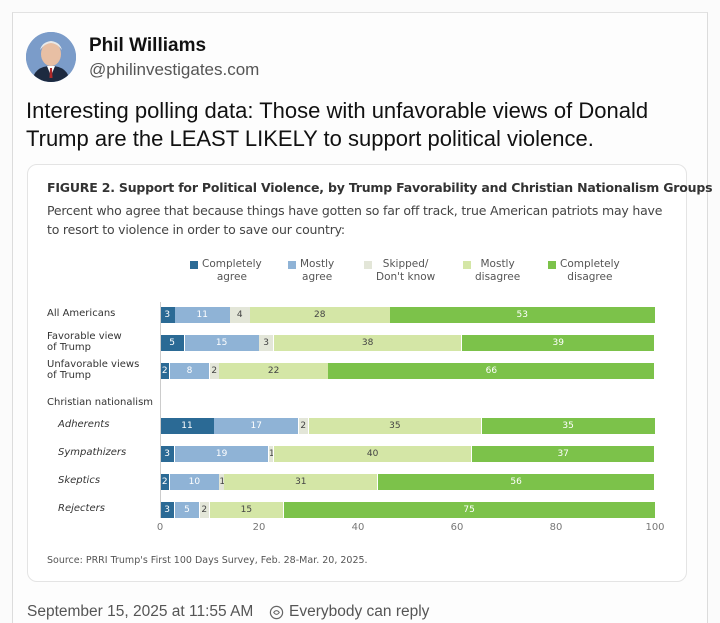  What do you see at coordinates (51, 57) in the screenshot?
I see `avatar` at bounding box center [51, 57].